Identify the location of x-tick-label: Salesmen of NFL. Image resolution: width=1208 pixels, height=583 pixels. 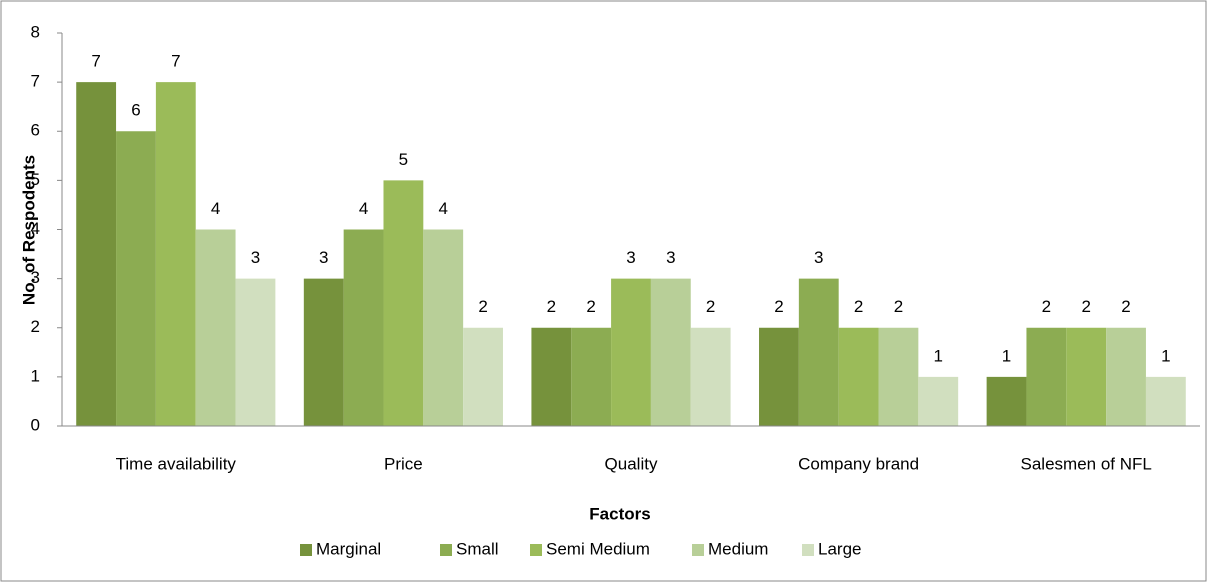
(1086, 463).